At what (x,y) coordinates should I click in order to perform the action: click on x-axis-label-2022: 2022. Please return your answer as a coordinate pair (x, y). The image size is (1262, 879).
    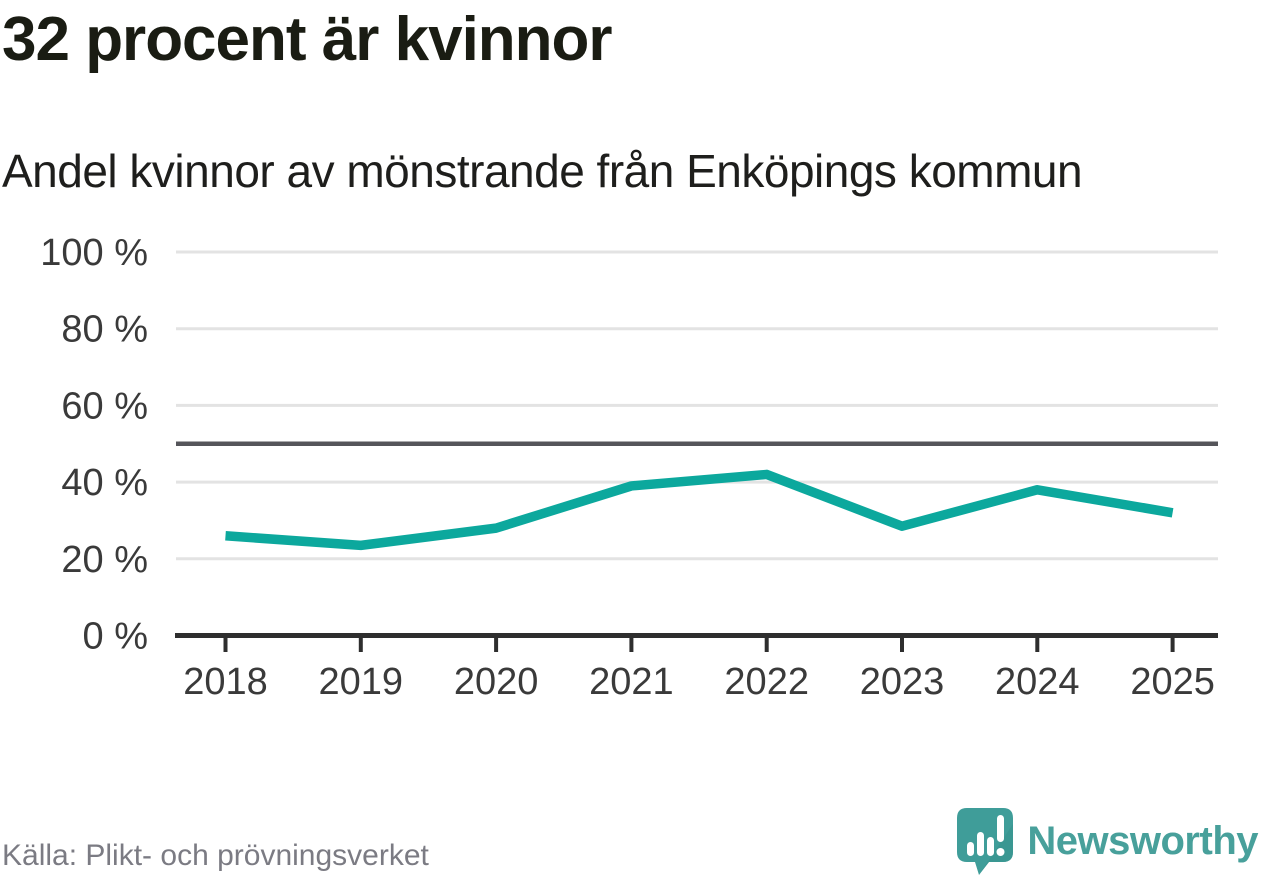
    Looking at the image, I should click on (766, 682).